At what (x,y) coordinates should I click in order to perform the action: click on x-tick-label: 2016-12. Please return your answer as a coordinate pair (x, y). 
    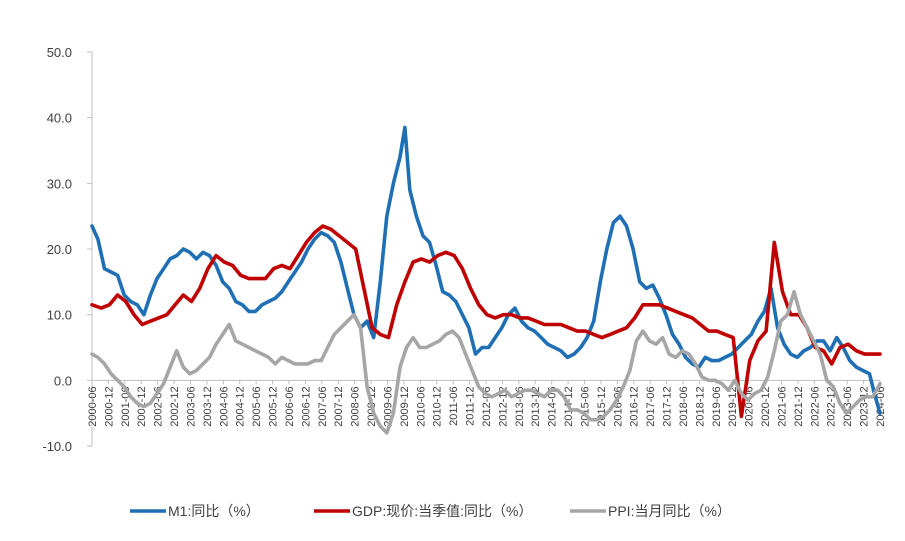
    Looking at the image, I should click on (635, 406).